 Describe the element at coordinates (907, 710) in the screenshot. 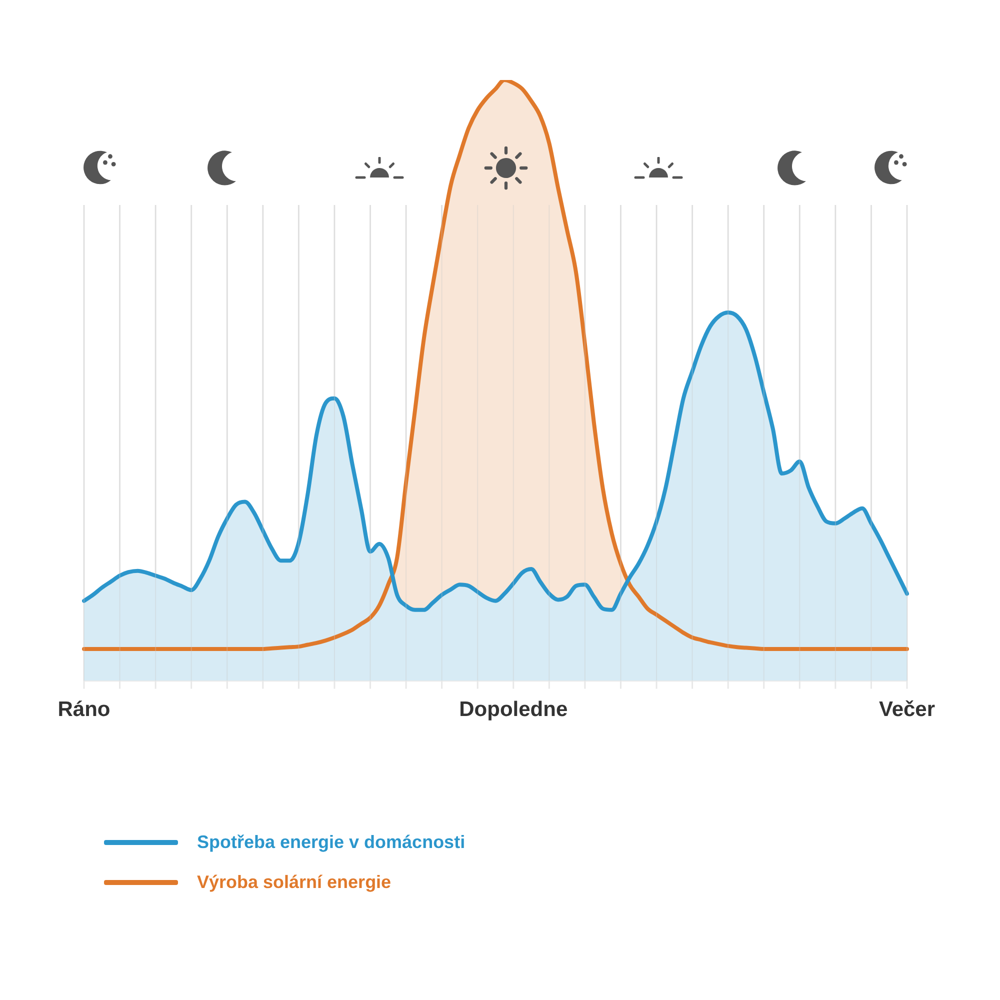

I see `x-tick-label: Večer` at that location.